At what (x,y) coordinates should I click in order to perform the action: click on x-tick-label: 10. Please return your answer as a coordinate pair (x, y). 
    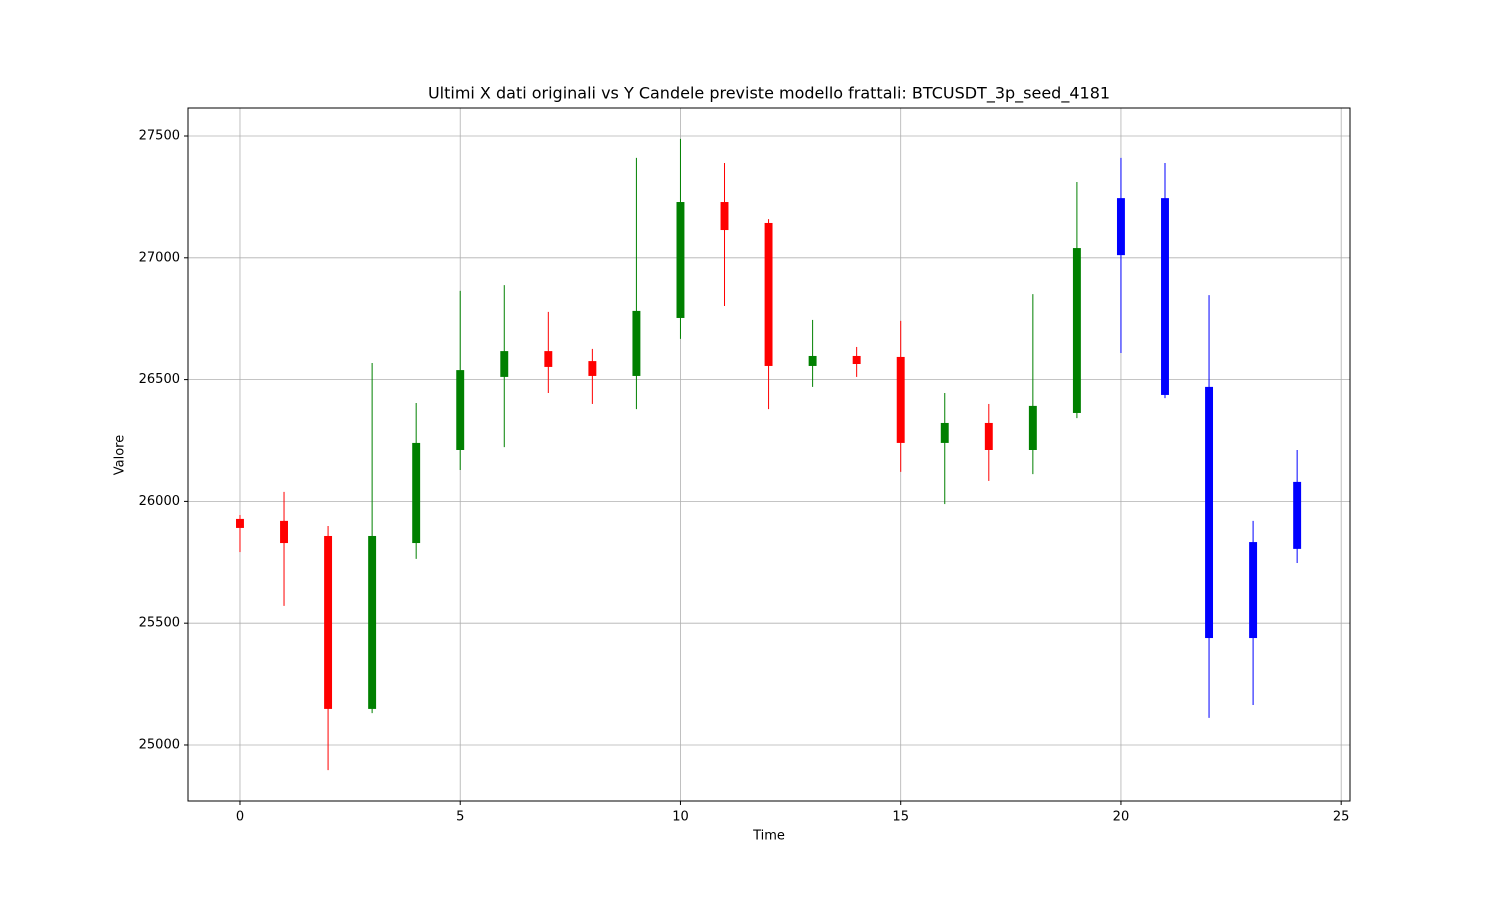
    Looking at the image, I should click on (680, 817).